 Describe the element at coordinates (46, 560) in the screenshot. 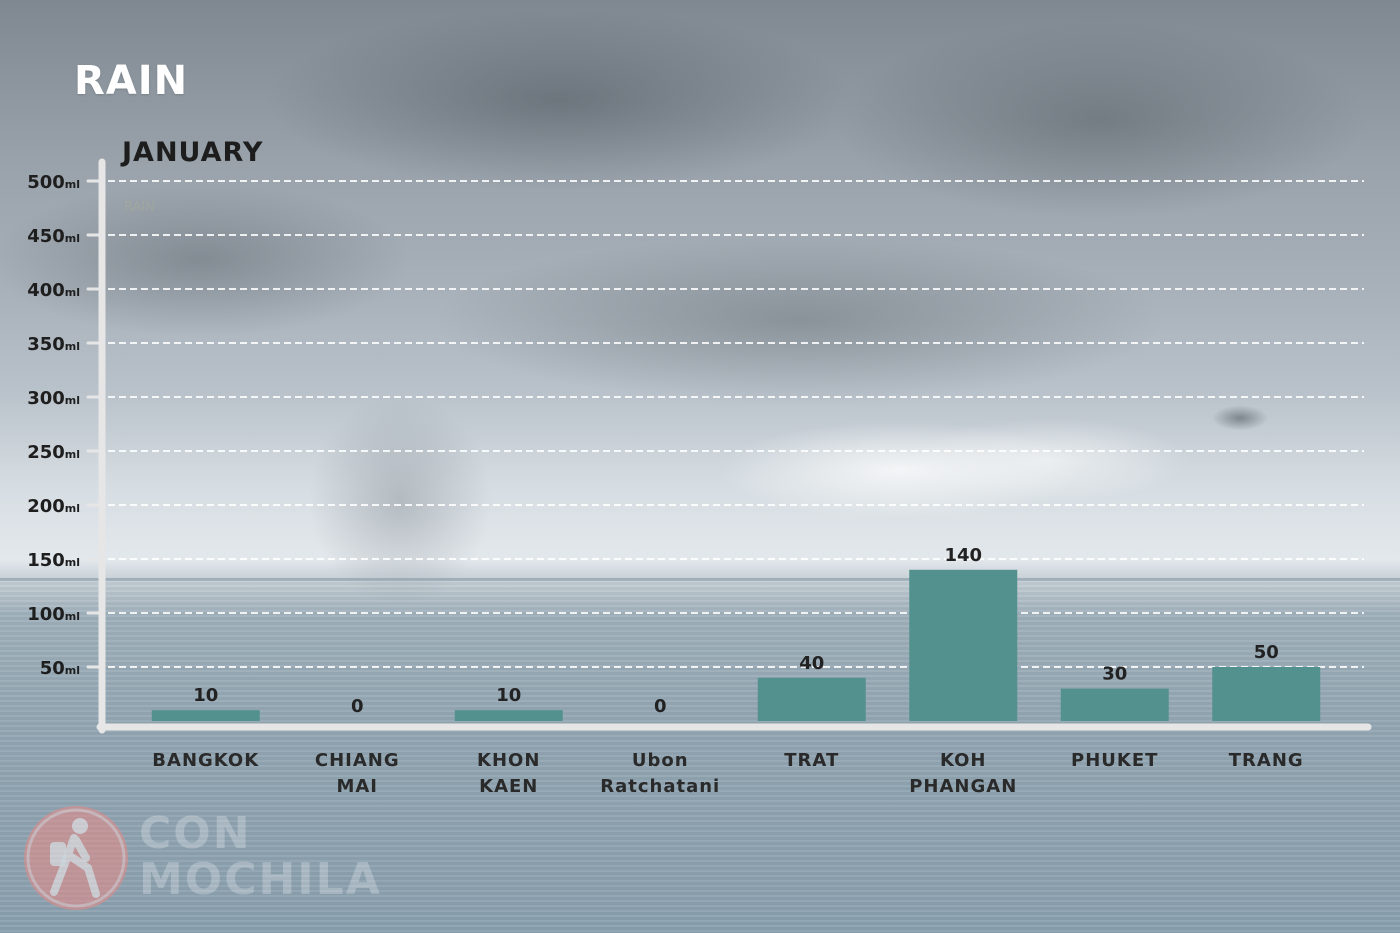

I see `y-tick-value: 150` at that location.